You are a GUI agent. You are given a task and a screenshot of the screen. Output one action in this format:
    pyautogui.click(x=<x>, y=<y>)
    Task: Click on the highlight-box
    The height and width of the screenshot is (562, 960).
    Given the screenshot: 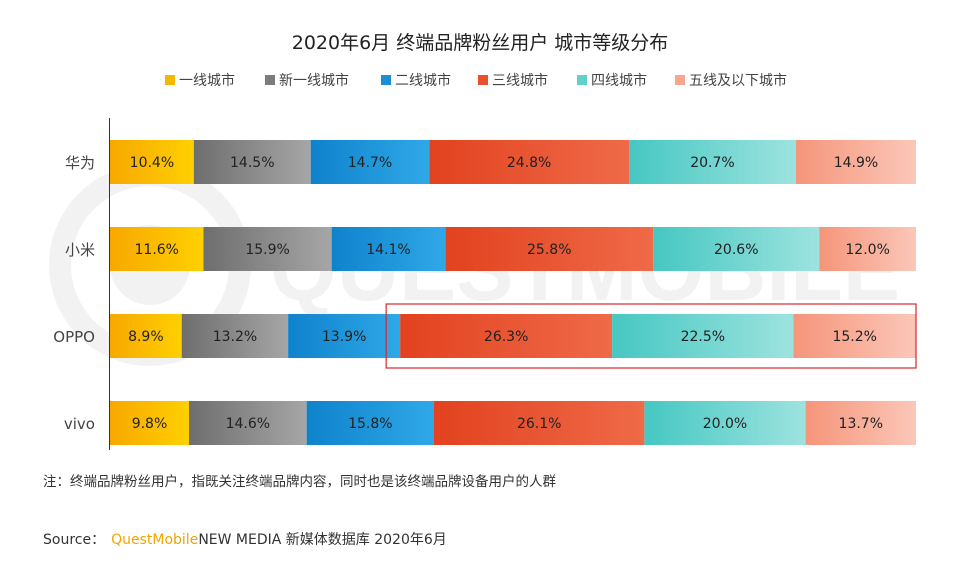 What is the action you would take?
    pyautogui.click(x=651, y=336)
    